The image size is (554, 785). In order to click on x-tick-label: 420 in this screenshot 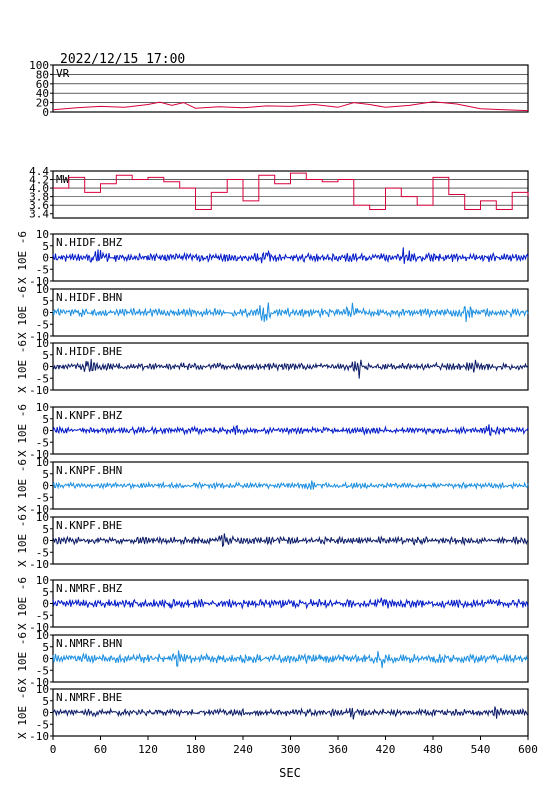, I will do `click(386, 749)`.